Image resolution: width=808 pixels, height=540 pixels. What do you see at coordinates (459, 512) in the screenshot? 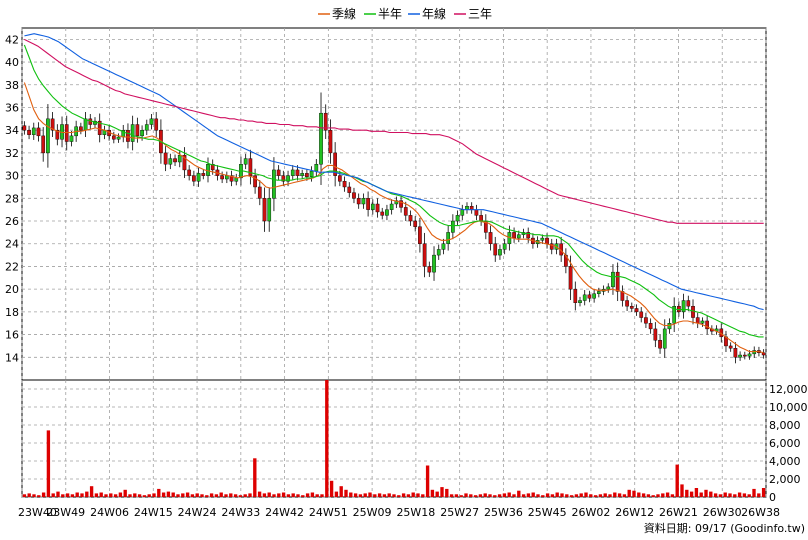
I see `x-tick-label: 25W27` at bounding box center [459, 512].